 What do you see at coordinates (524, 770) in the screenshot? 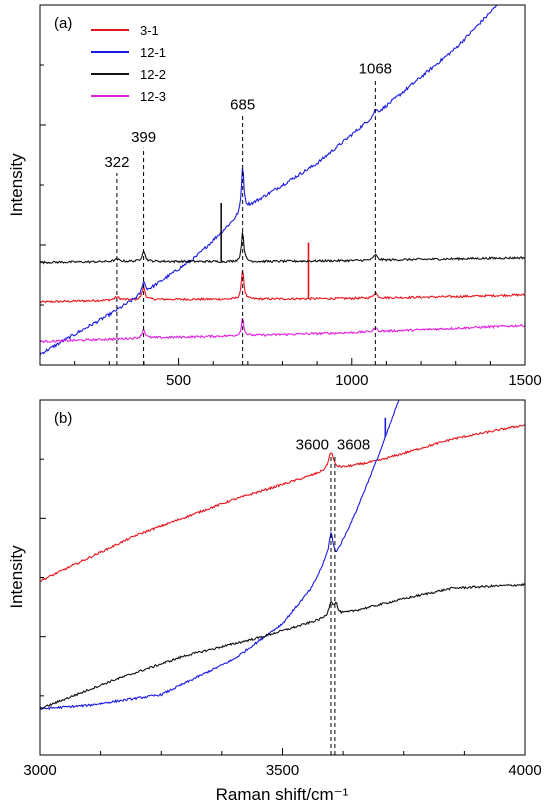
I see `x-tick-label-4000: 4000` at bounding box center [524, 770].